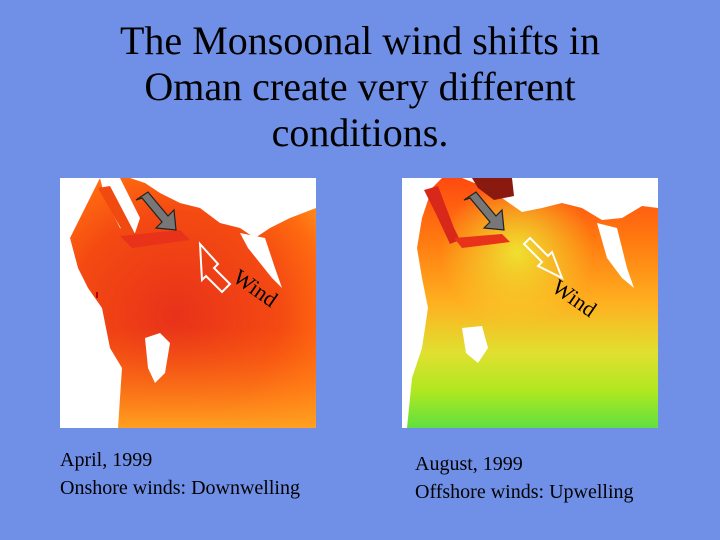 The height and width of the screenshot is (540, 720). I want to click on april-caption-date: April, 1999, so click(106, 460).